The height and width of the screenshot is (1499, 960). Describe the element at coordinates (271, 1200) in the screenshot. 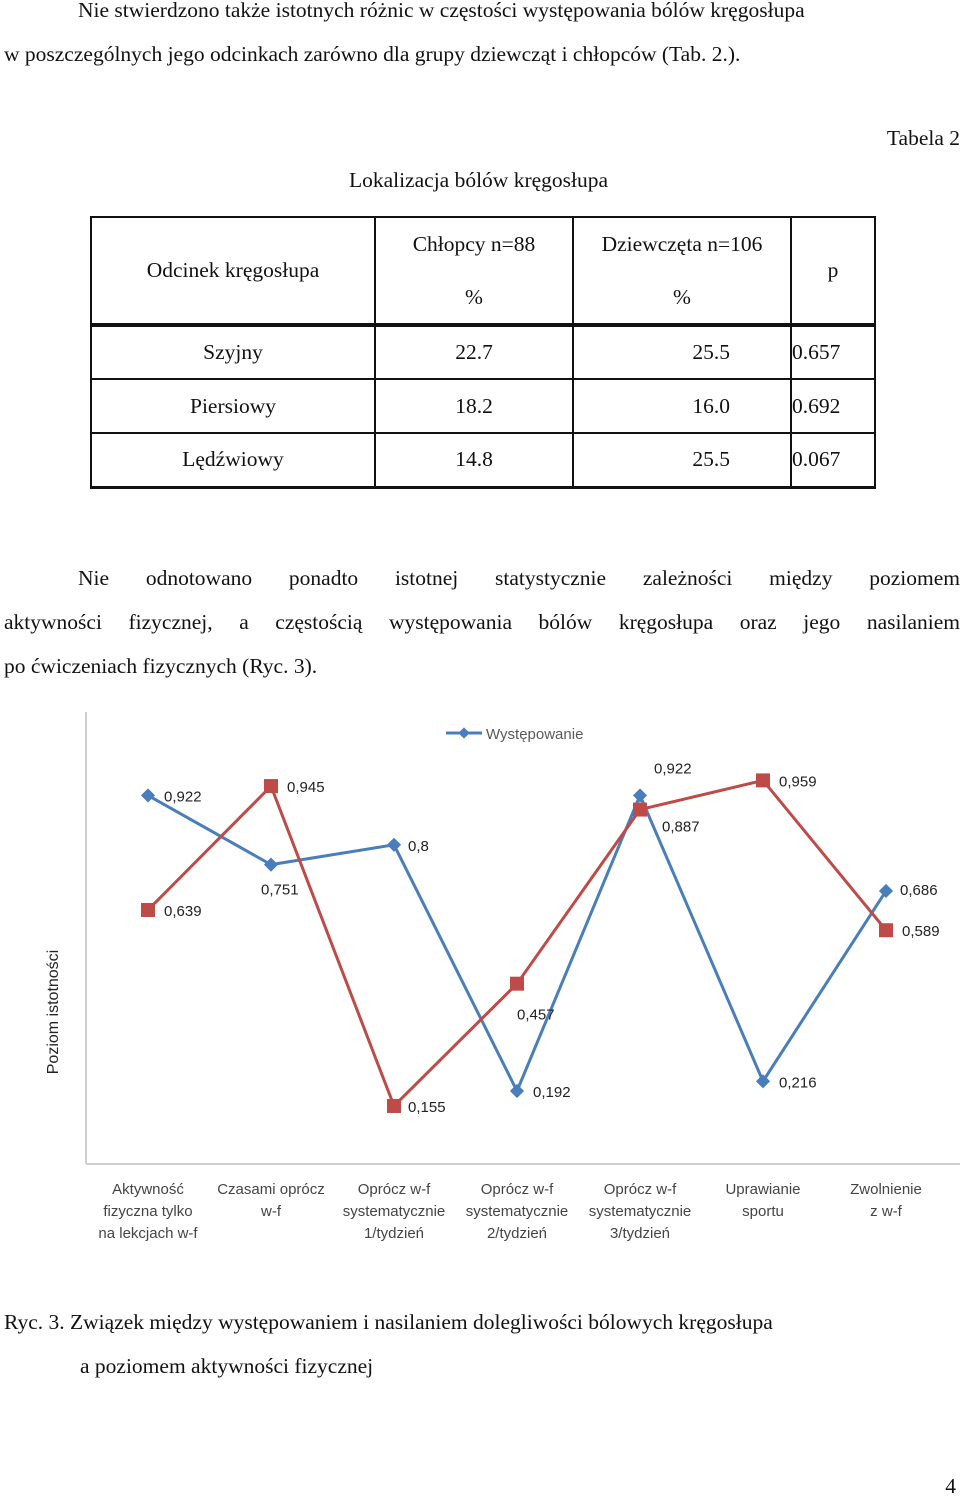

I see `category-label: Czasami oprócz w-f` at that location.